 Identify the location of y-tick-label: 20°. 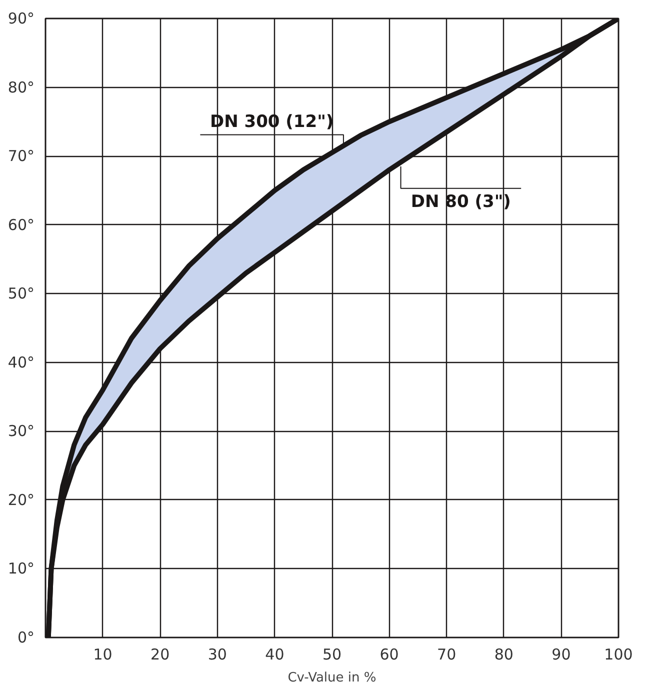
(21, 499).